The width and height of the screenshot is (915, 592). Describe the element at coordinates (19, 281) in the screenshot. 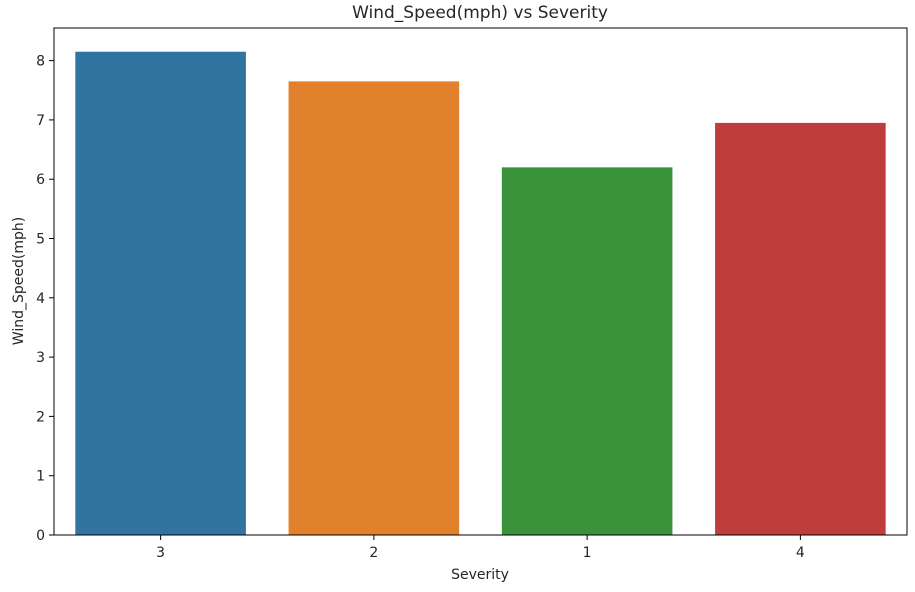

I see `y-axis-label: Wind_Speed(mph)` at that location.